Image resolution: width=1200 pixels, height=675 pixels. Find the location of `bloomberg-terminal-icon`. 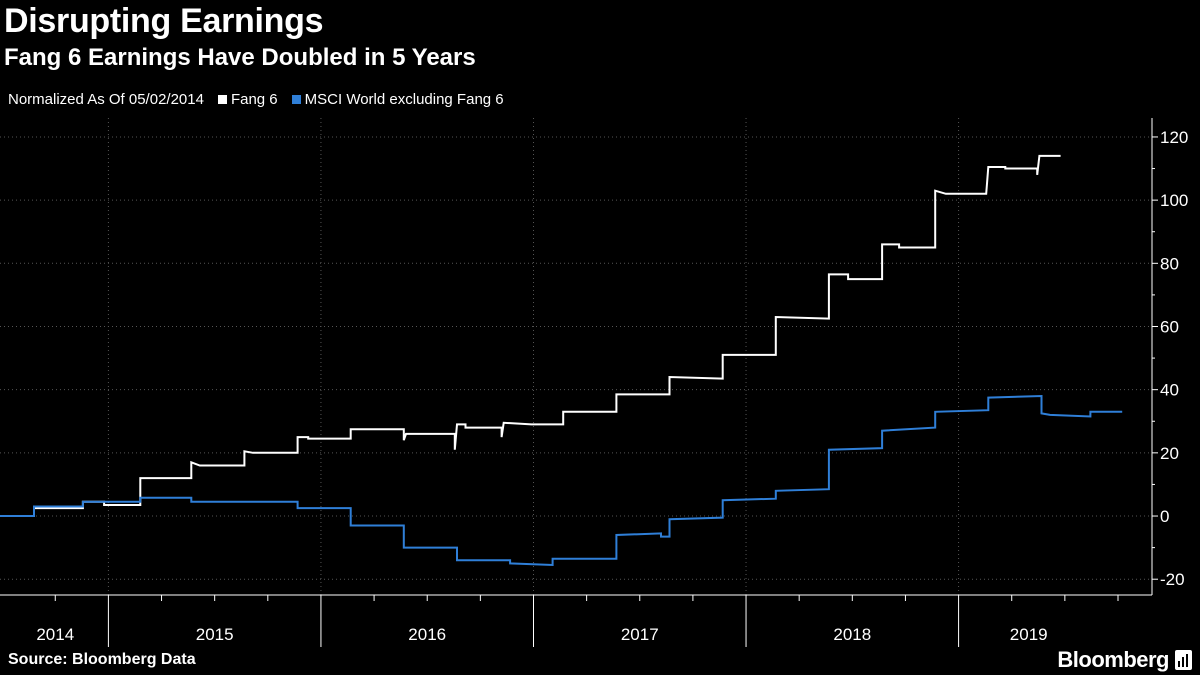

bloomberg-terminal-icon is located at coordinates (1183, 660).